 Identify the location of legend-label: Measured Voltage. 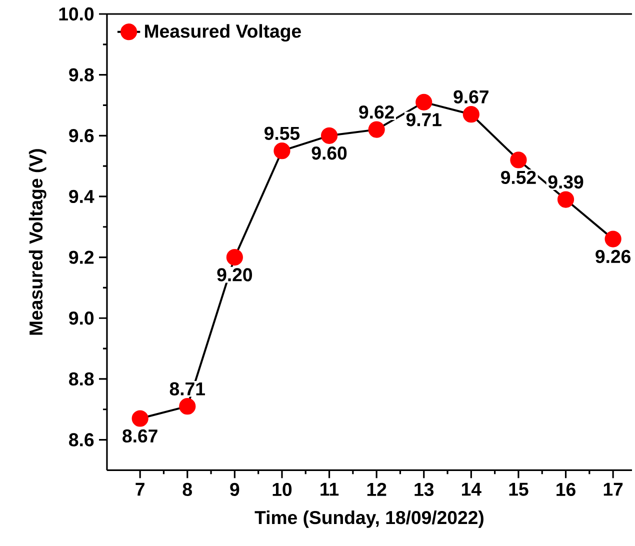
(223, 33).